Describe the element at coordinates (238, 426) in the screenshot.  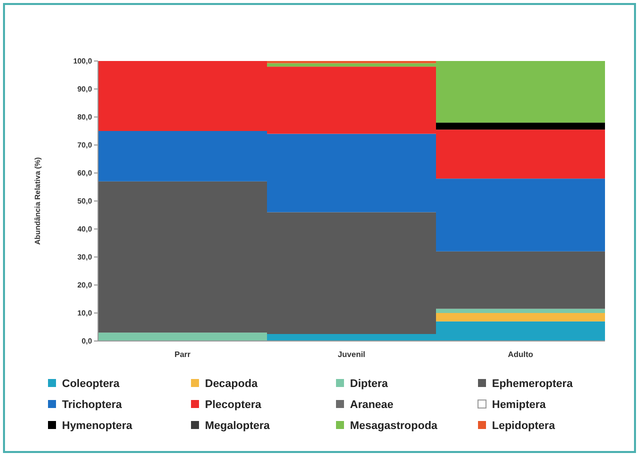
I see `legend-label: Megaloptera` at that location.